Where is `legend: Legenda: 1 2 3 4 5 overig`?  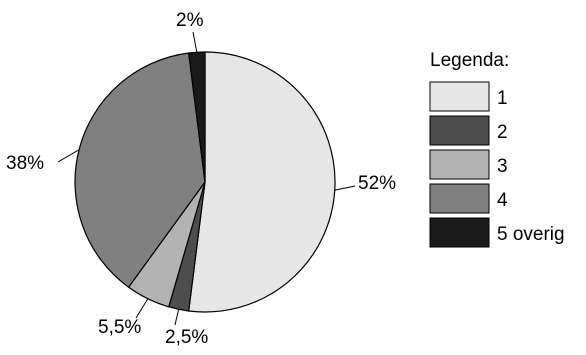
legend: Legenda: 1 2 3 4 5 overig is located at coordinates (497, 149).